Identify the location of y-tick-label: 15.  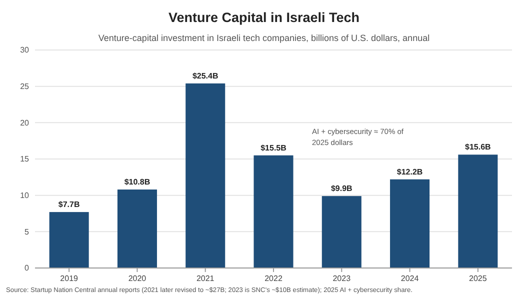
(25, 159).